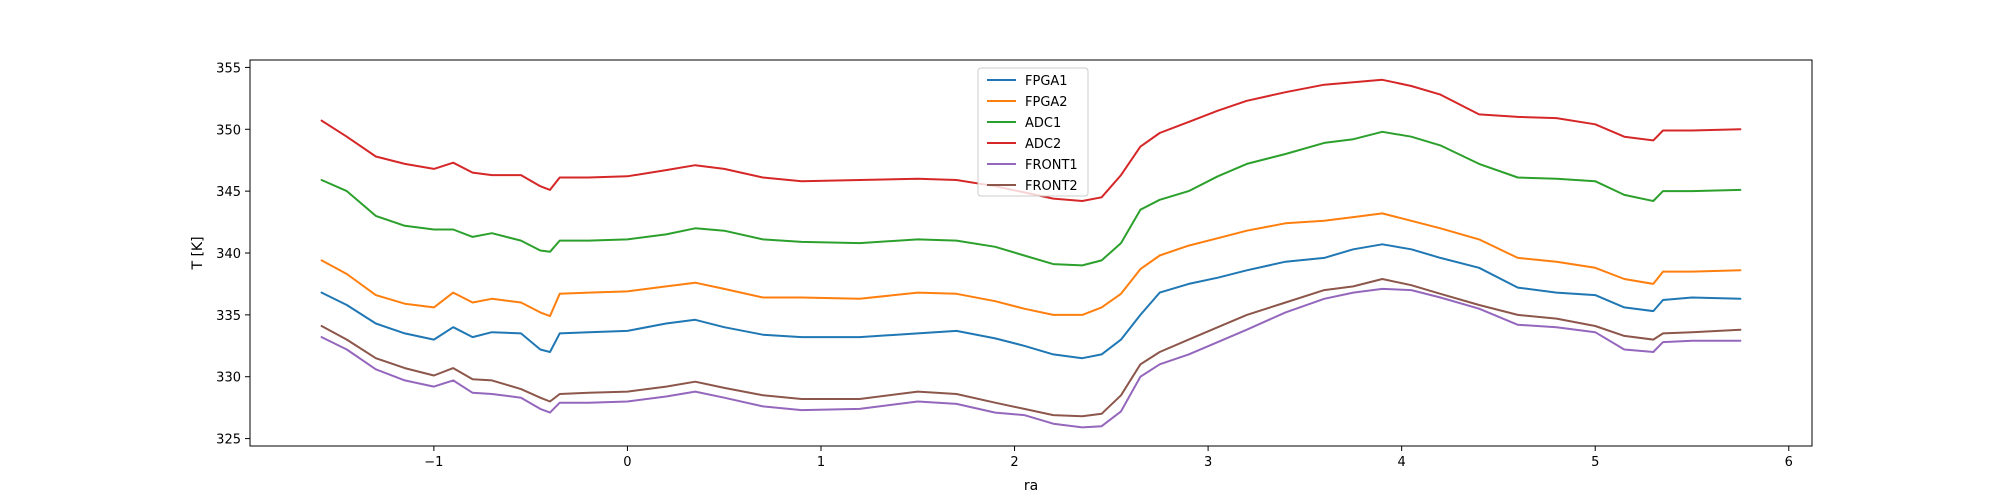  I want to click on x-tick-label: 3, so click(1208, 462).